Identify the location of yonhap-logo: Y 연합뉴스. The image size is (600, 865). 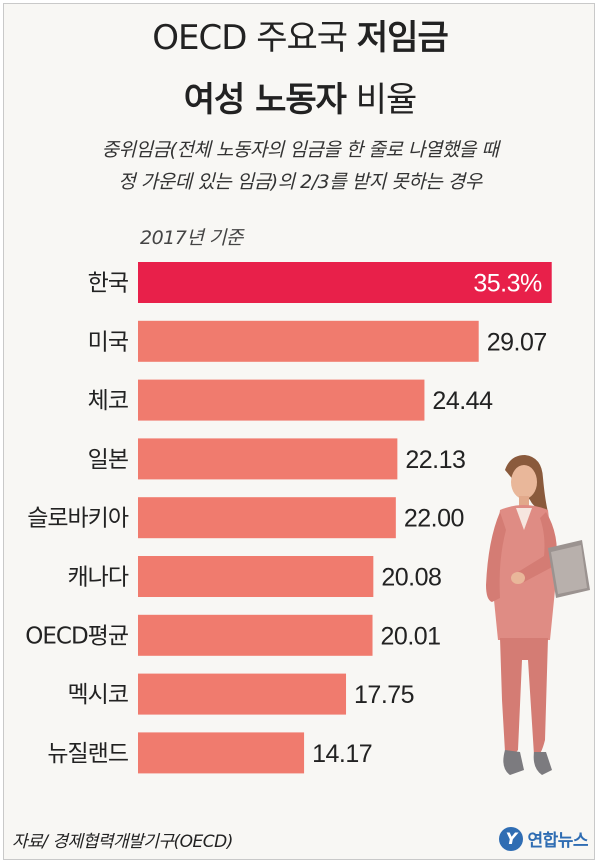
(543, 838).